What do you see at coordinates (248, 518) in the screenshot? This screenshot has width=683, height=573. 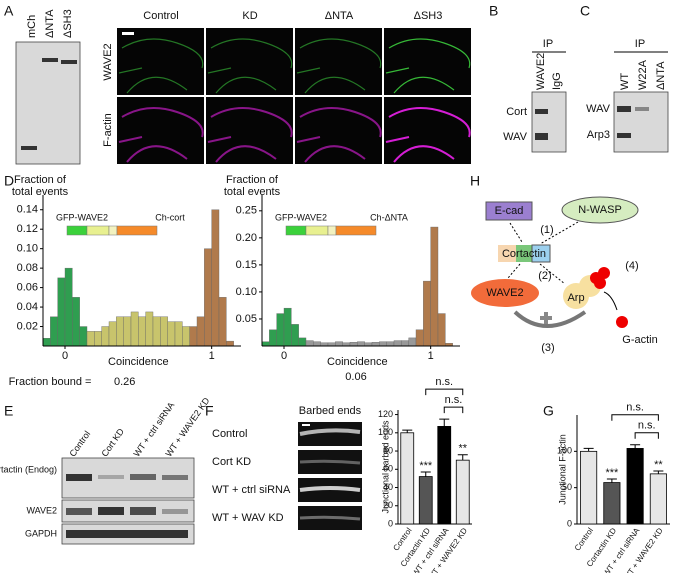 I see `row-label: WT + WAV KD` at bounding box center [248, 518].